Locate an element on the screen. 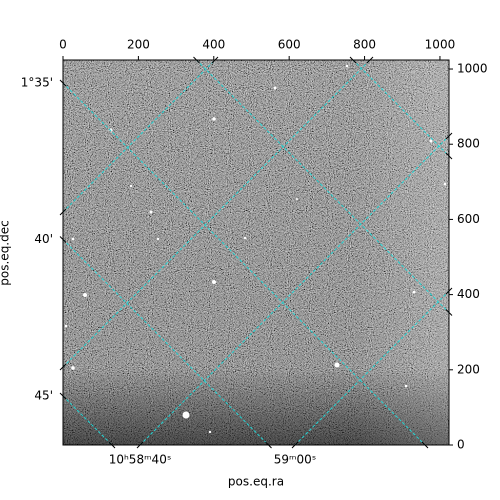 The width and height of the screenshot is (500, 500). x-tick-label: 800 is located at coordinates (364, 45).